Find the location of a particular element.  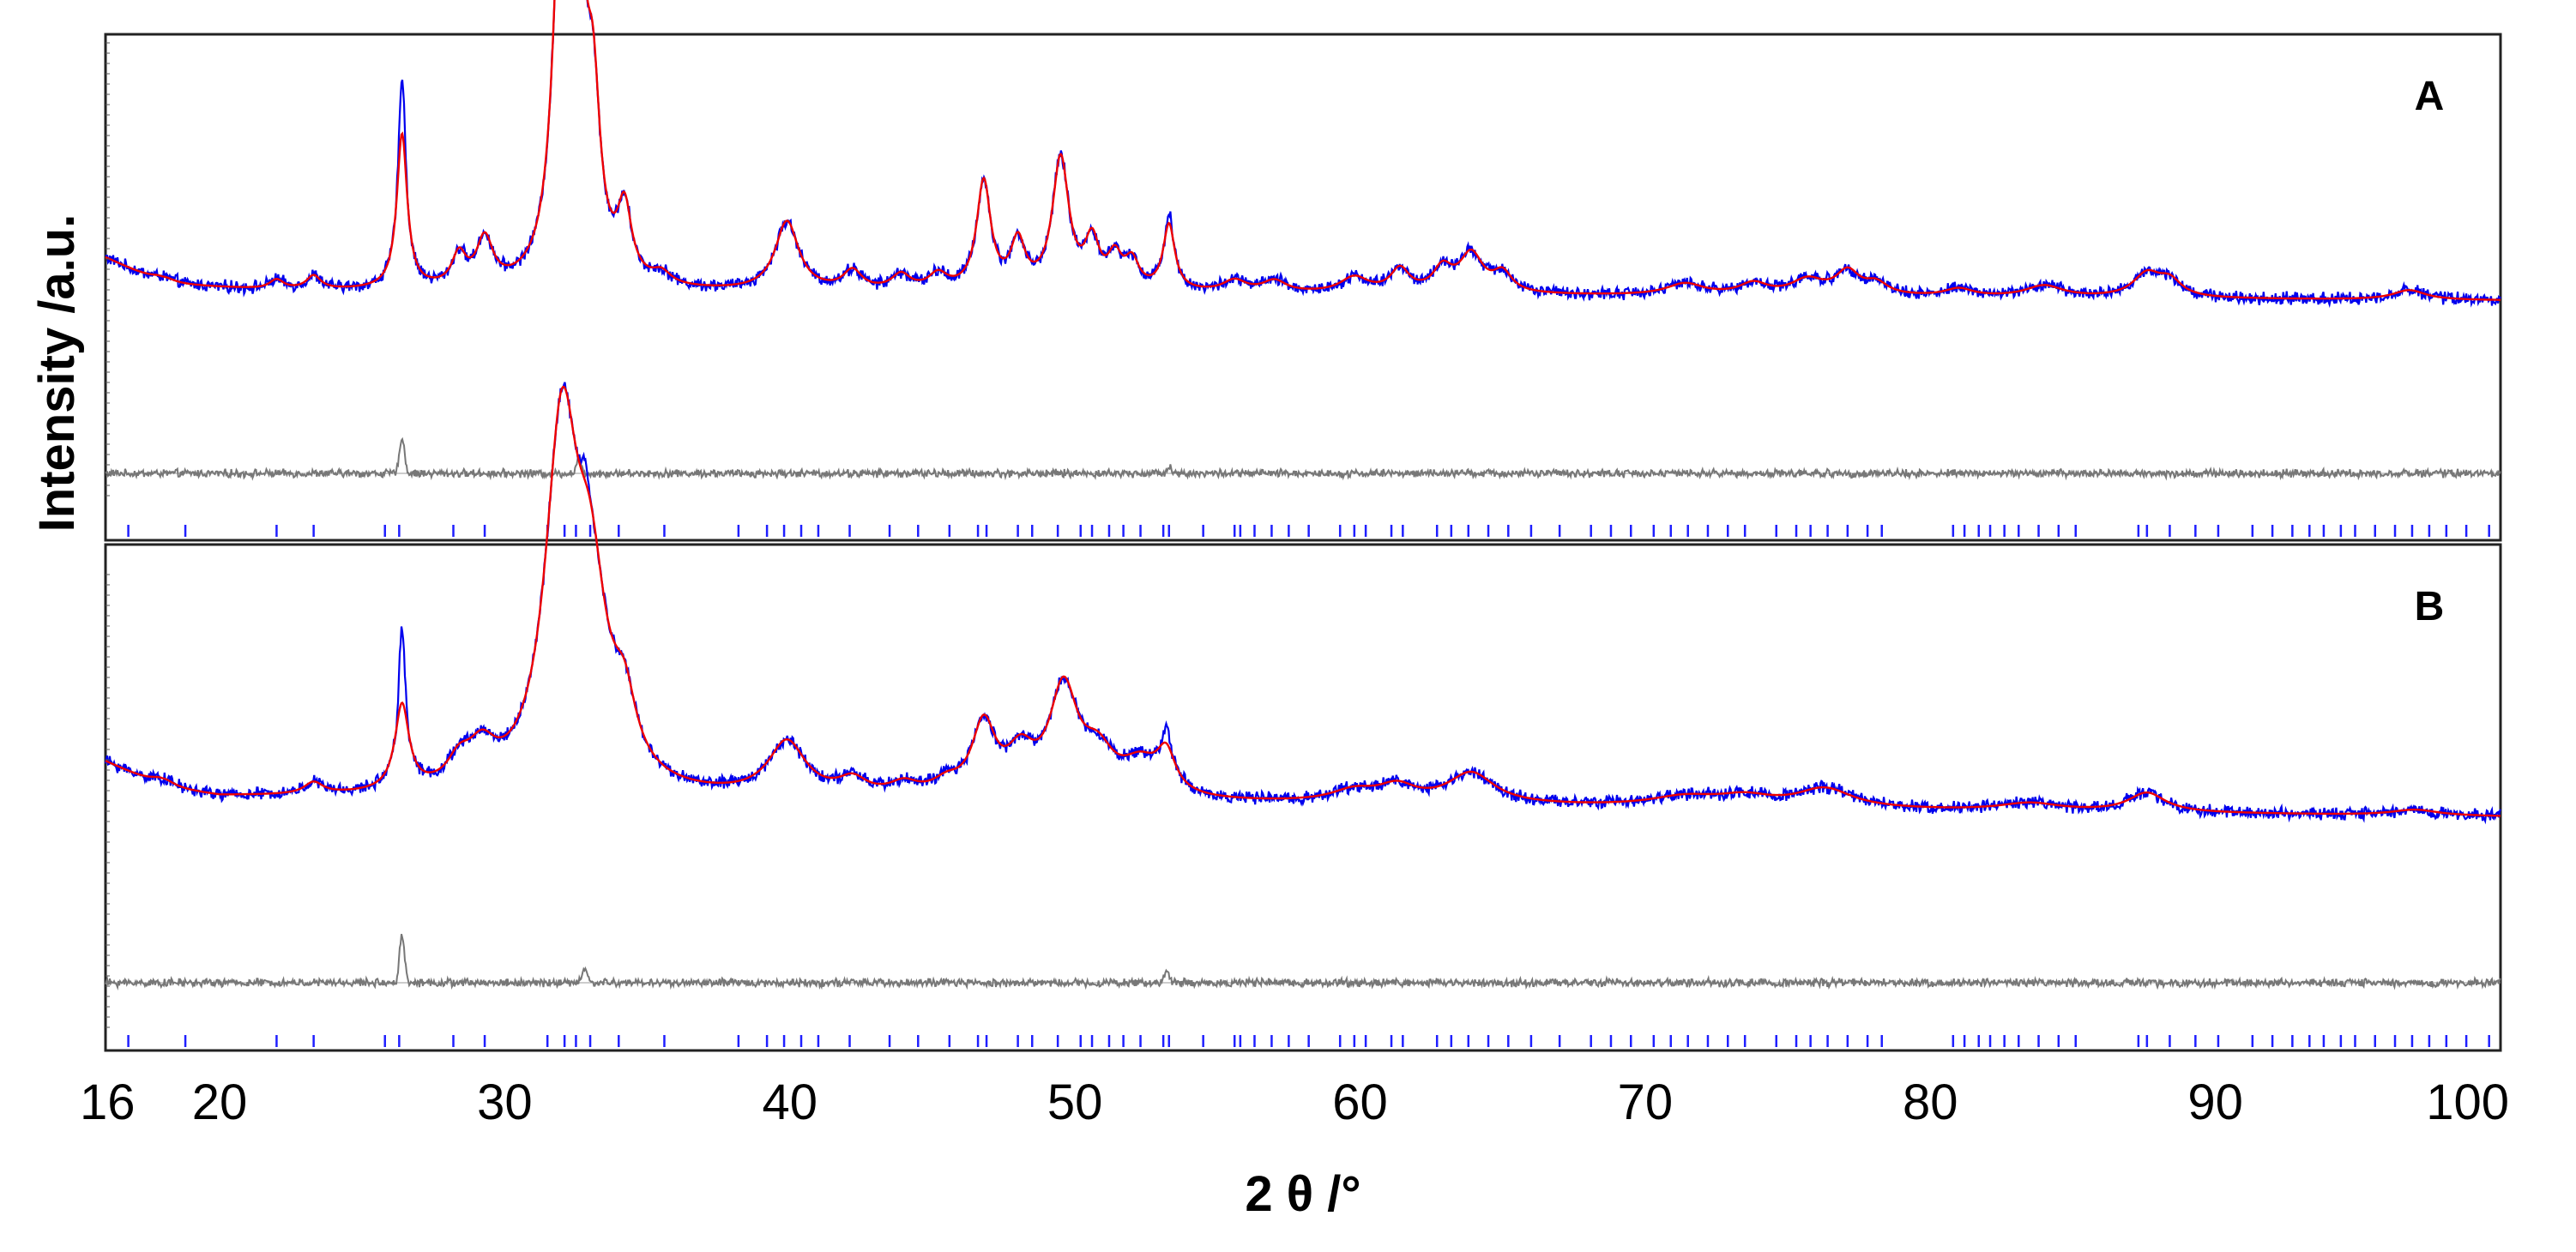

x-tick-label: 30 is located at coordinates (505, 1102).